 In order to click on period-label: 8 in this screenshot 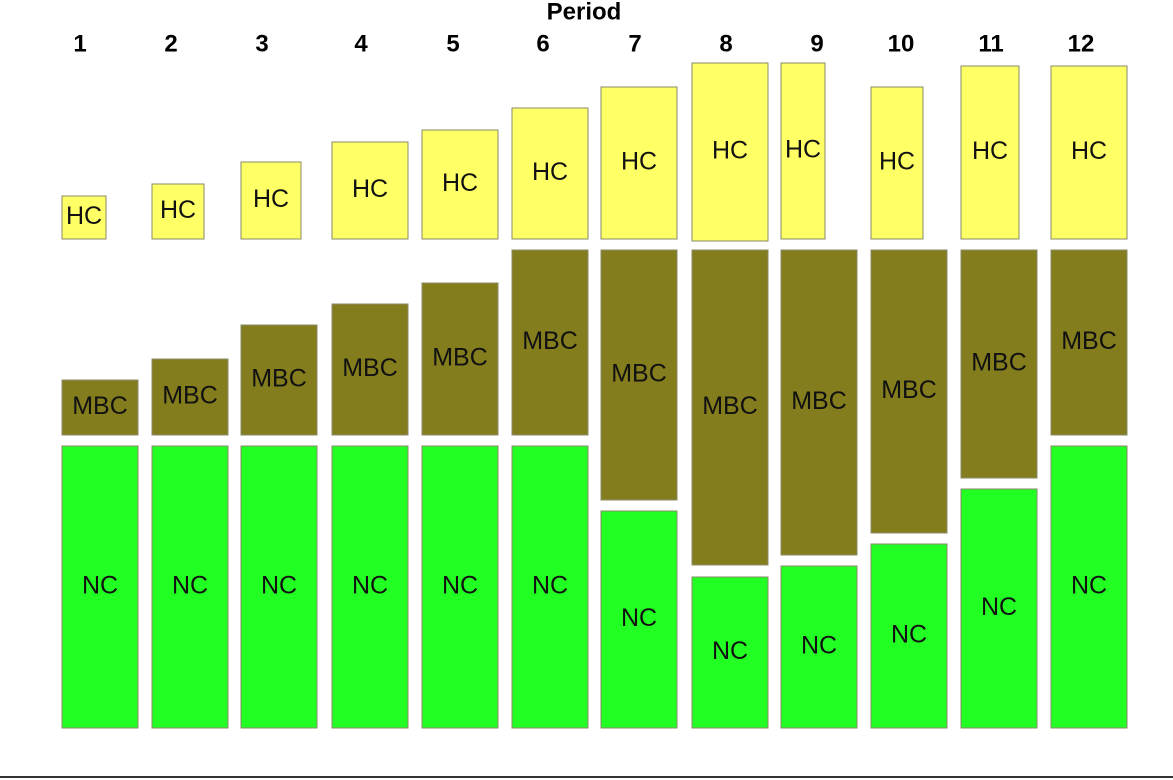, I will do `click(725, 43)`.